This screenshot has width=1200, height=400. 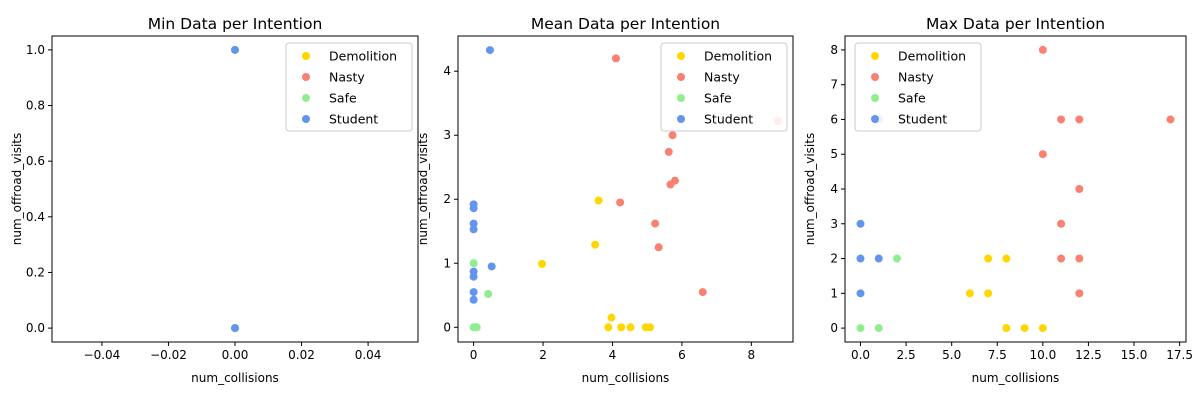 I want to click on x-tick-label: 4, so click(x=613, y=355).